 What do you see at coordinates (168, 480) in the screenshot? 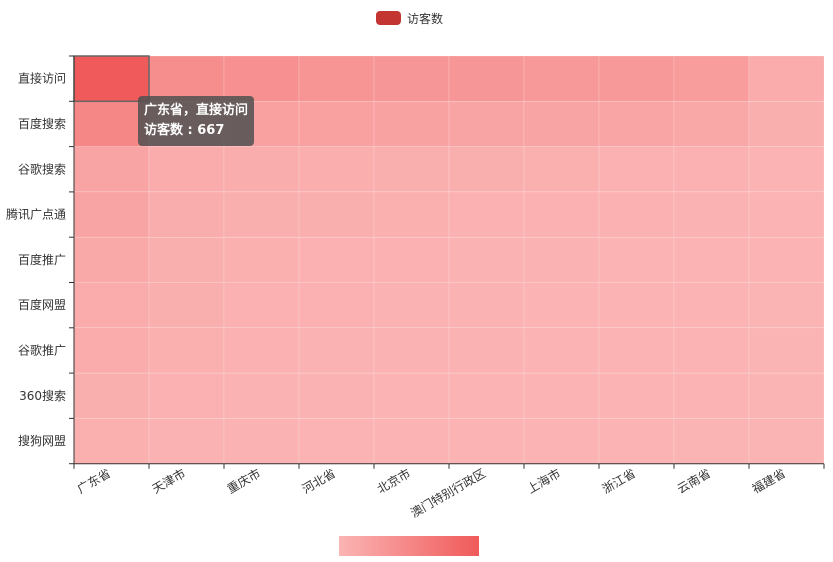
I see `x-tick-label: 天津市` at bounding box center [168, 480].